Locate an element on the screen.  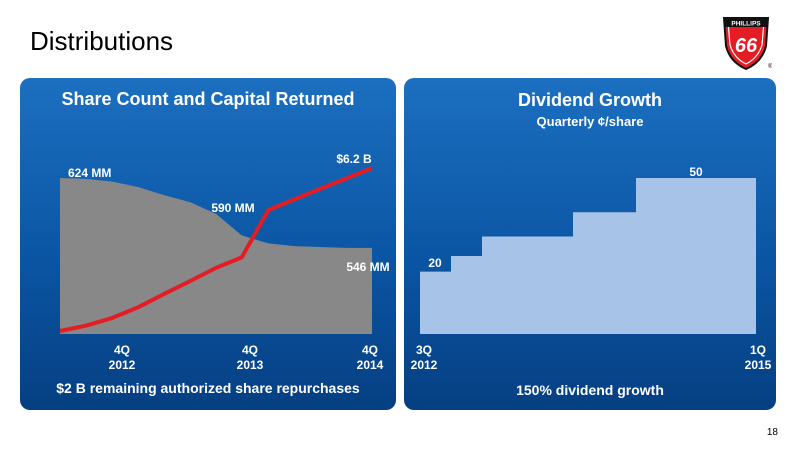
data-label: 20 is located at coordinates (435, 263).